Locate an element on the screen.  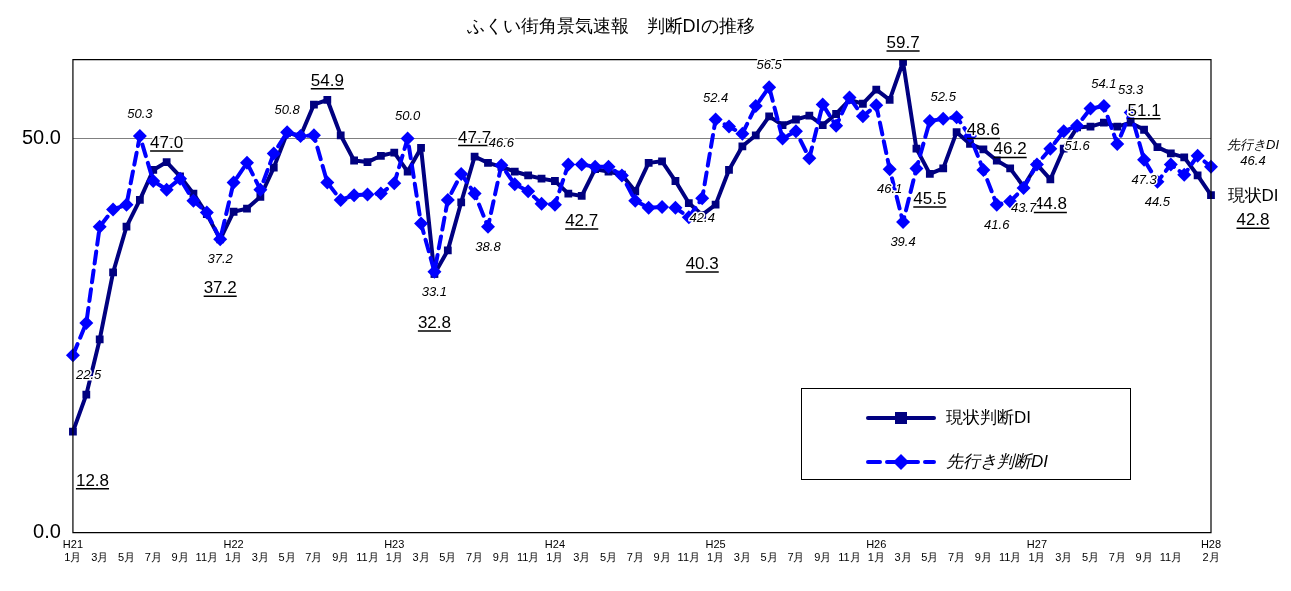
data-label: 48.6 is located at coordinates (983, 130).